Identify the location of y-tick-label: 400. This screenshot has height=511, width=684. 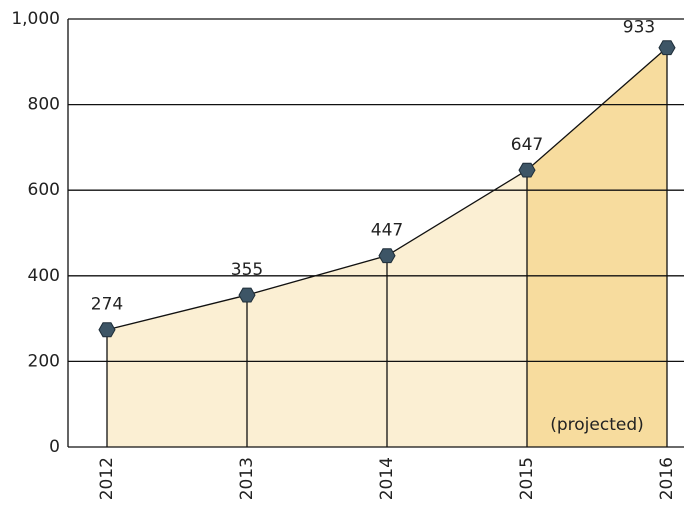
(44, 276).